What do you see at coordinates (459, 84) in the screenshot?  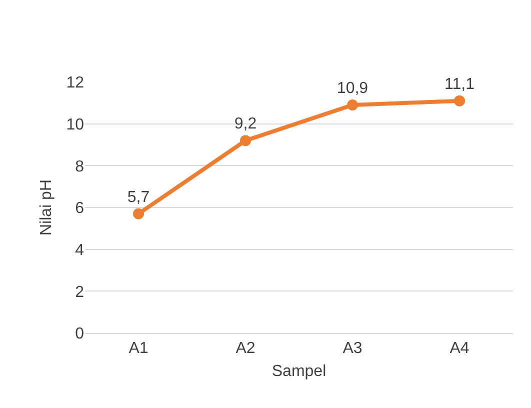 I see `data-label: 11,1` at bounding box center [459, 84].